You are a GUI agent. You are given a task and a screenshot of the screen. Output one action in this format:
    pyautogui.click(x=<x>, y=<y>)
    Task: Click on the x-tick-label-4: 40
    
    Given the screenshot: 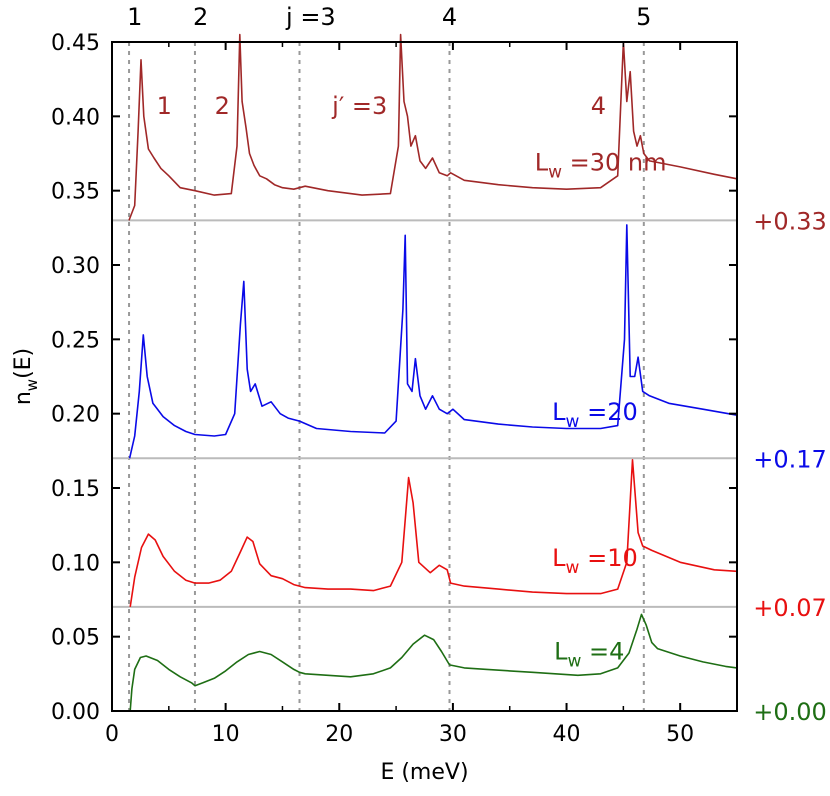 What is the action you would take?
    pyautogui.click(x=567, y=734)
    